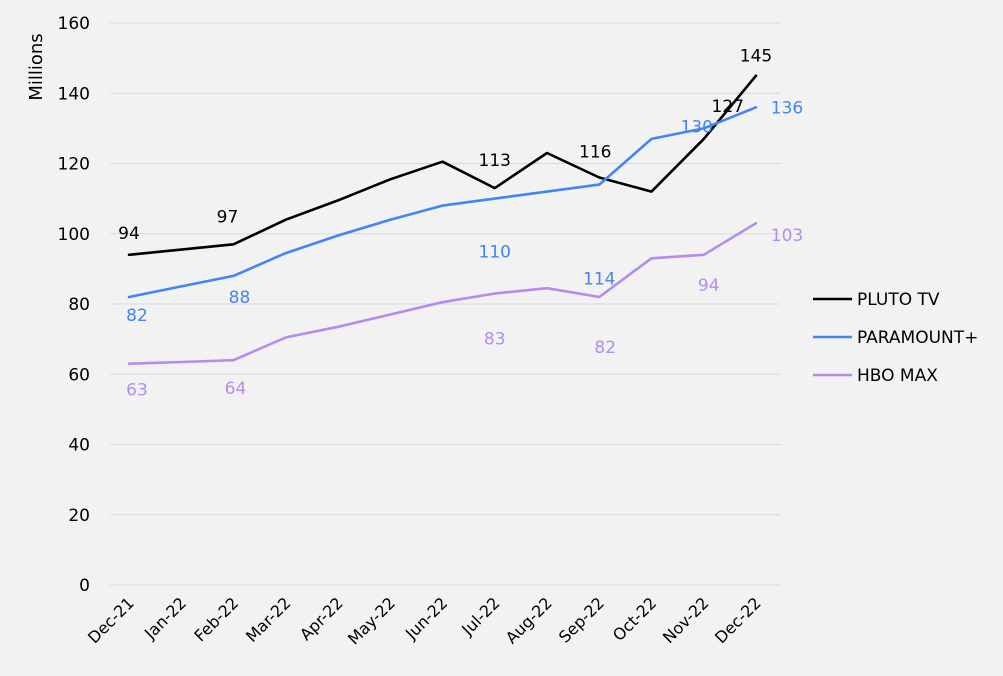  I want to click on x-tick-label: Mar-22, so click(268, 619).